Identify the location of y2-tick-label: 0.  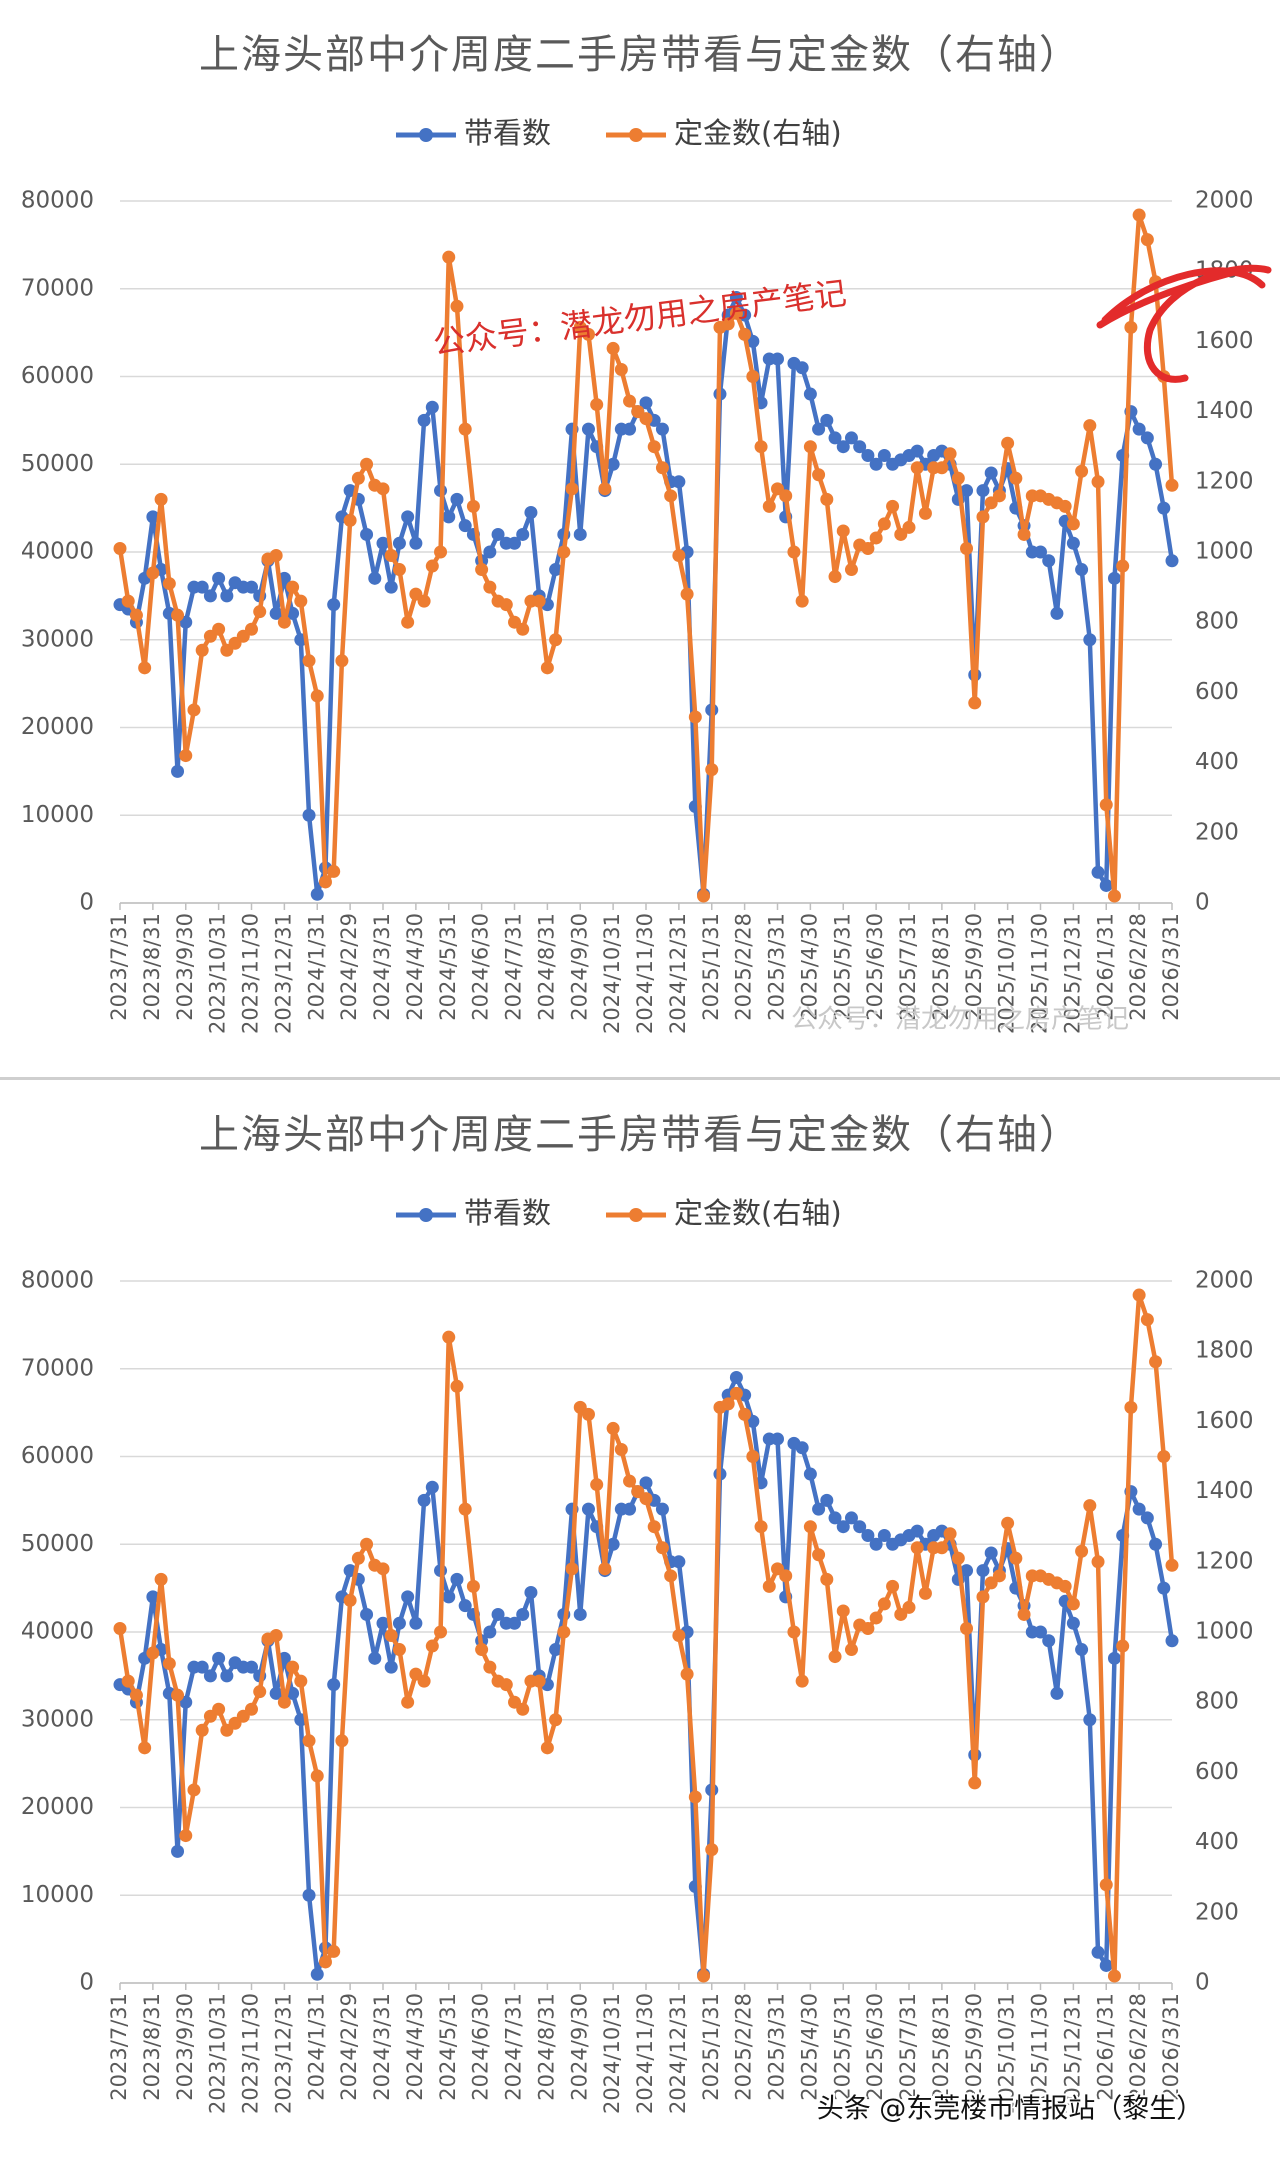
(1202, 1983).